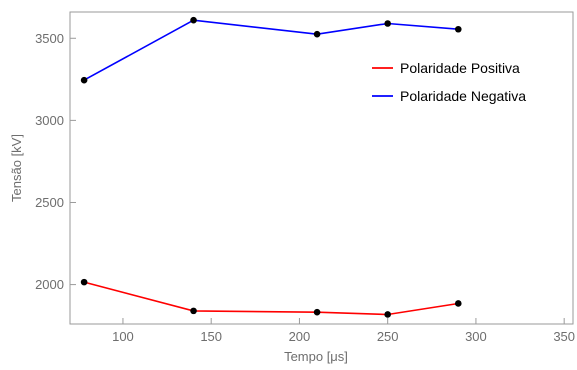  What do you see at coordinates (49, 120) in the screenshot?
I see `y-tick-label: 3000` at bounding box center [49, 120].